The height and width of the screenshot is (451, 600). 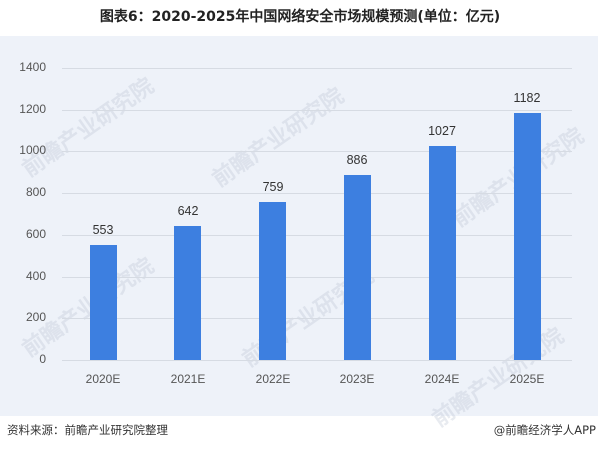 I want to click on x-axis-tick-label: 2023E, so click(x=357, y=379).